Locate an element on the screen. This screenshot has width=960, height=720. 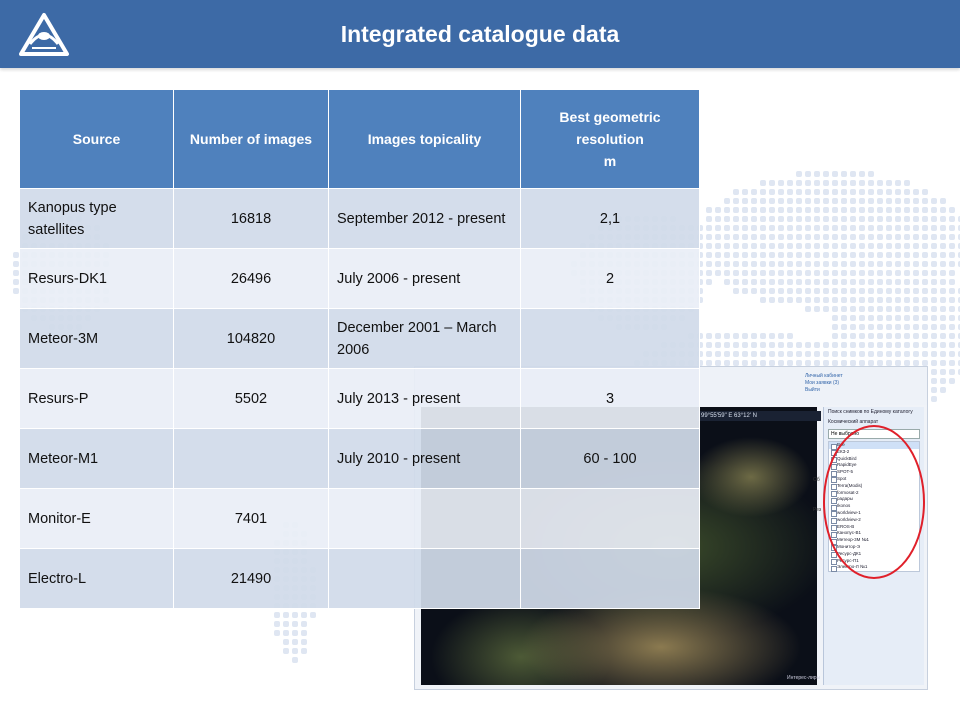
highlight-ring is located at coordinates (874, 502).